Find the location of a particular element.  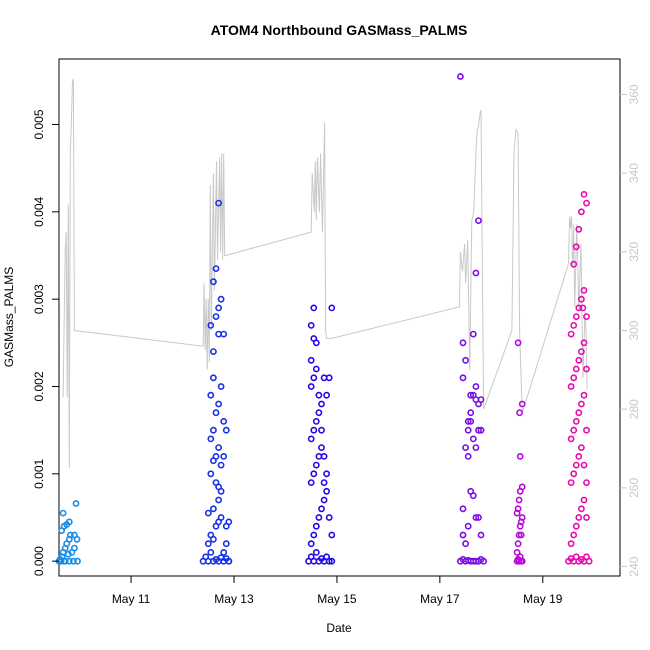

y-tick-label: 0.002 is located at coordinates (39, 386).